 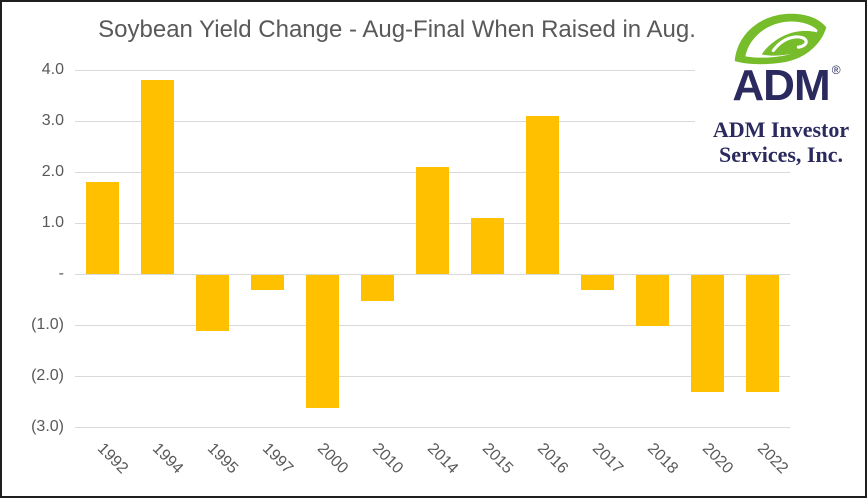 I want to click on adm-leaf-icon, so click(x=781, y=38).